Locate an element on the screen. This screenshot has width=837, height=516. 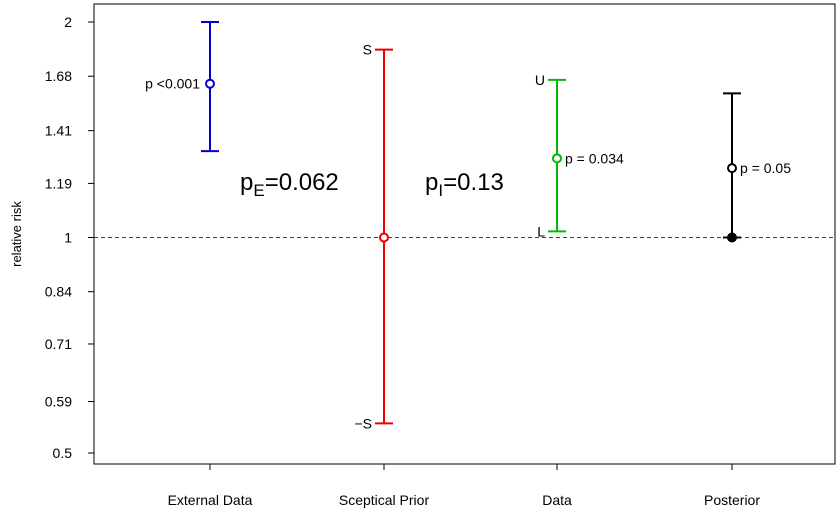
p-value-label: p = 0.034 is located at coordinates (594, 158).